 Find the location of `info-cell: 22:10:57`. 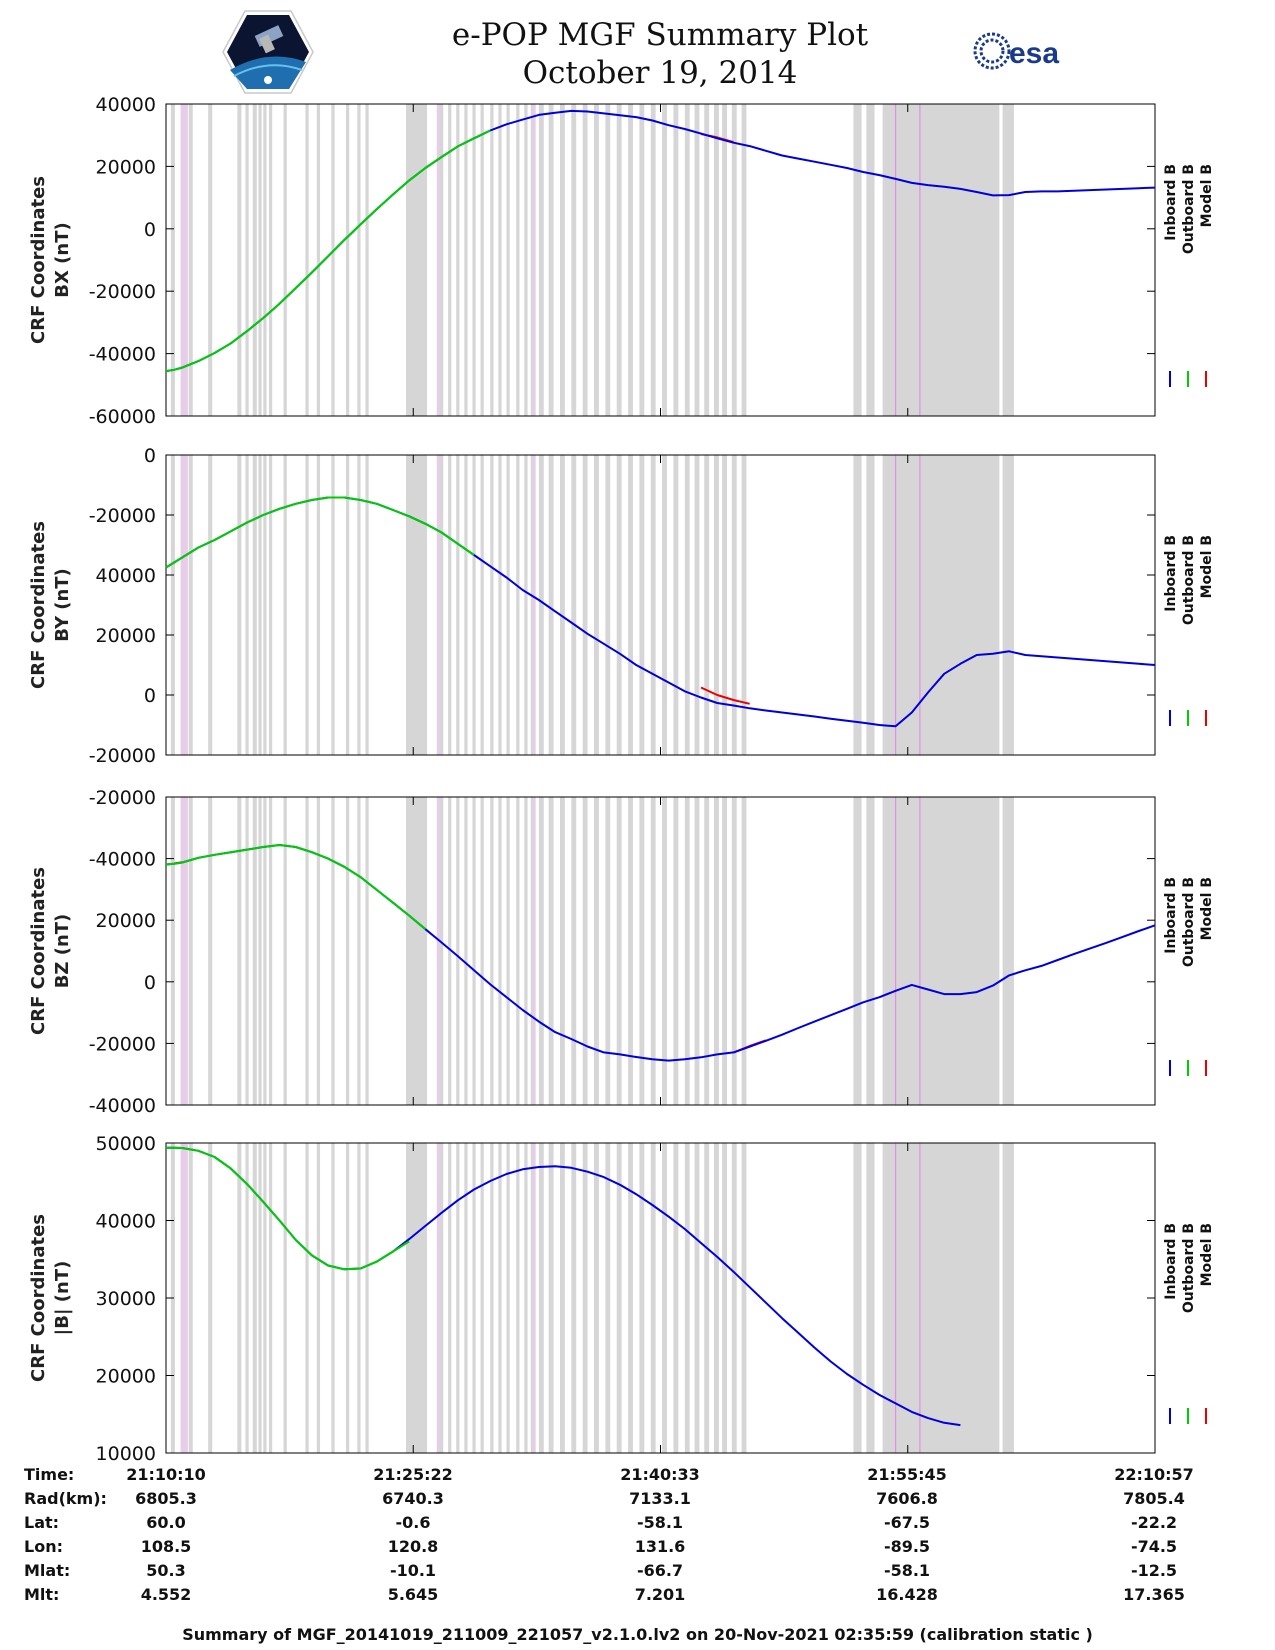

info-cell: 22:10:57 is located at coordinates (1154, 1474).